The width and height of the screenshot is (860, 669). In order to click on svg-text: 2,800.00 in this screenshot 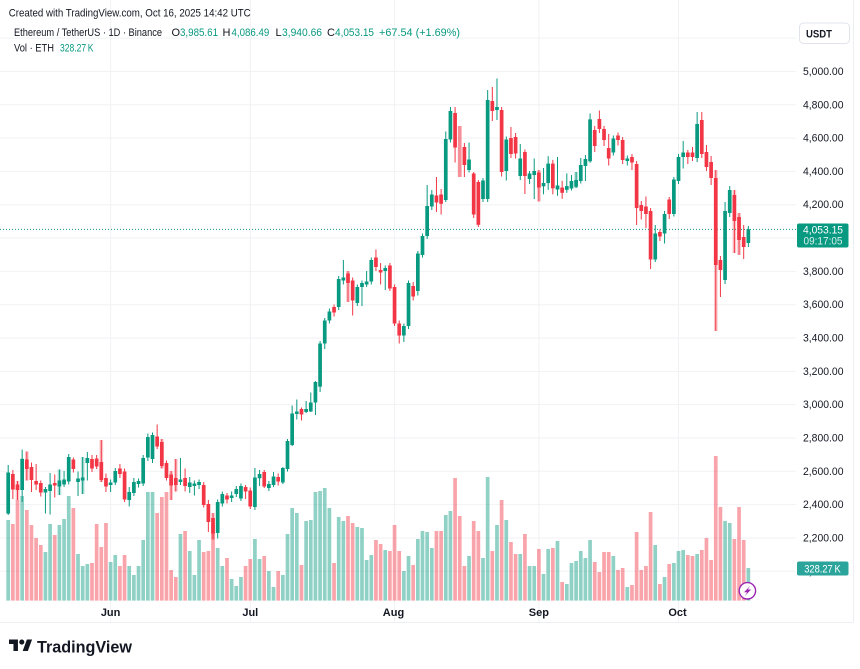, I will do `click(823, 438)`.